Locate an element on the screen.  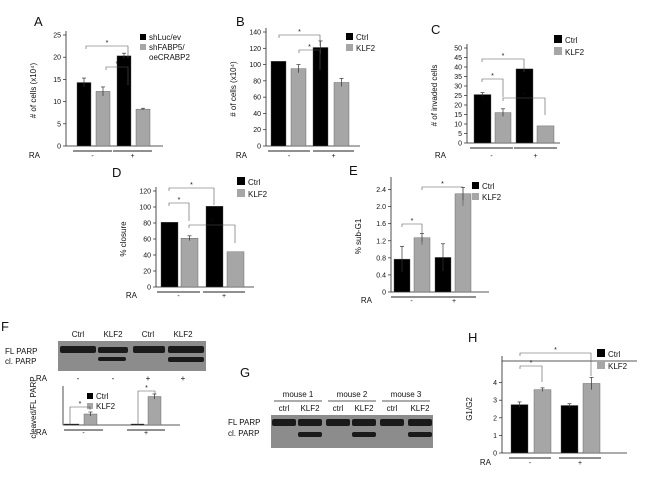
legend-label: KLF2 is located at coordinates (366, 48).